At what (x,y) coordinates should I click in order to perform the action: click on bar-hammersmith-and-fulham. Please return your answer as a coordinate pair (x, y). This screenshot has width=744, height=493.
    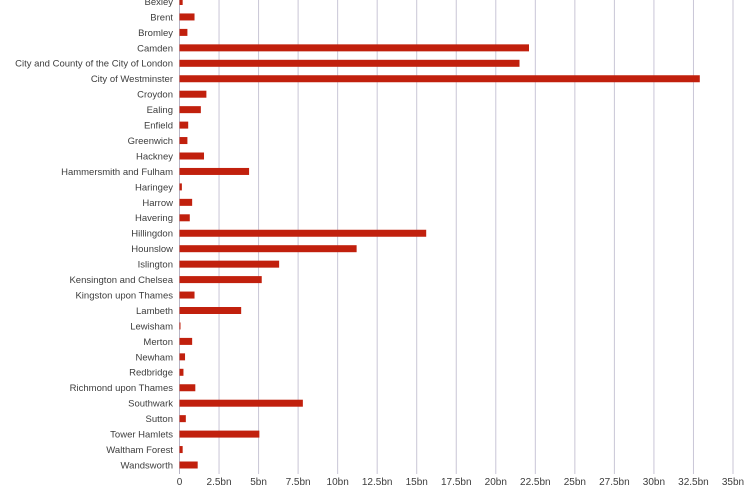
    Looking at the image, I should click on (214, 171).